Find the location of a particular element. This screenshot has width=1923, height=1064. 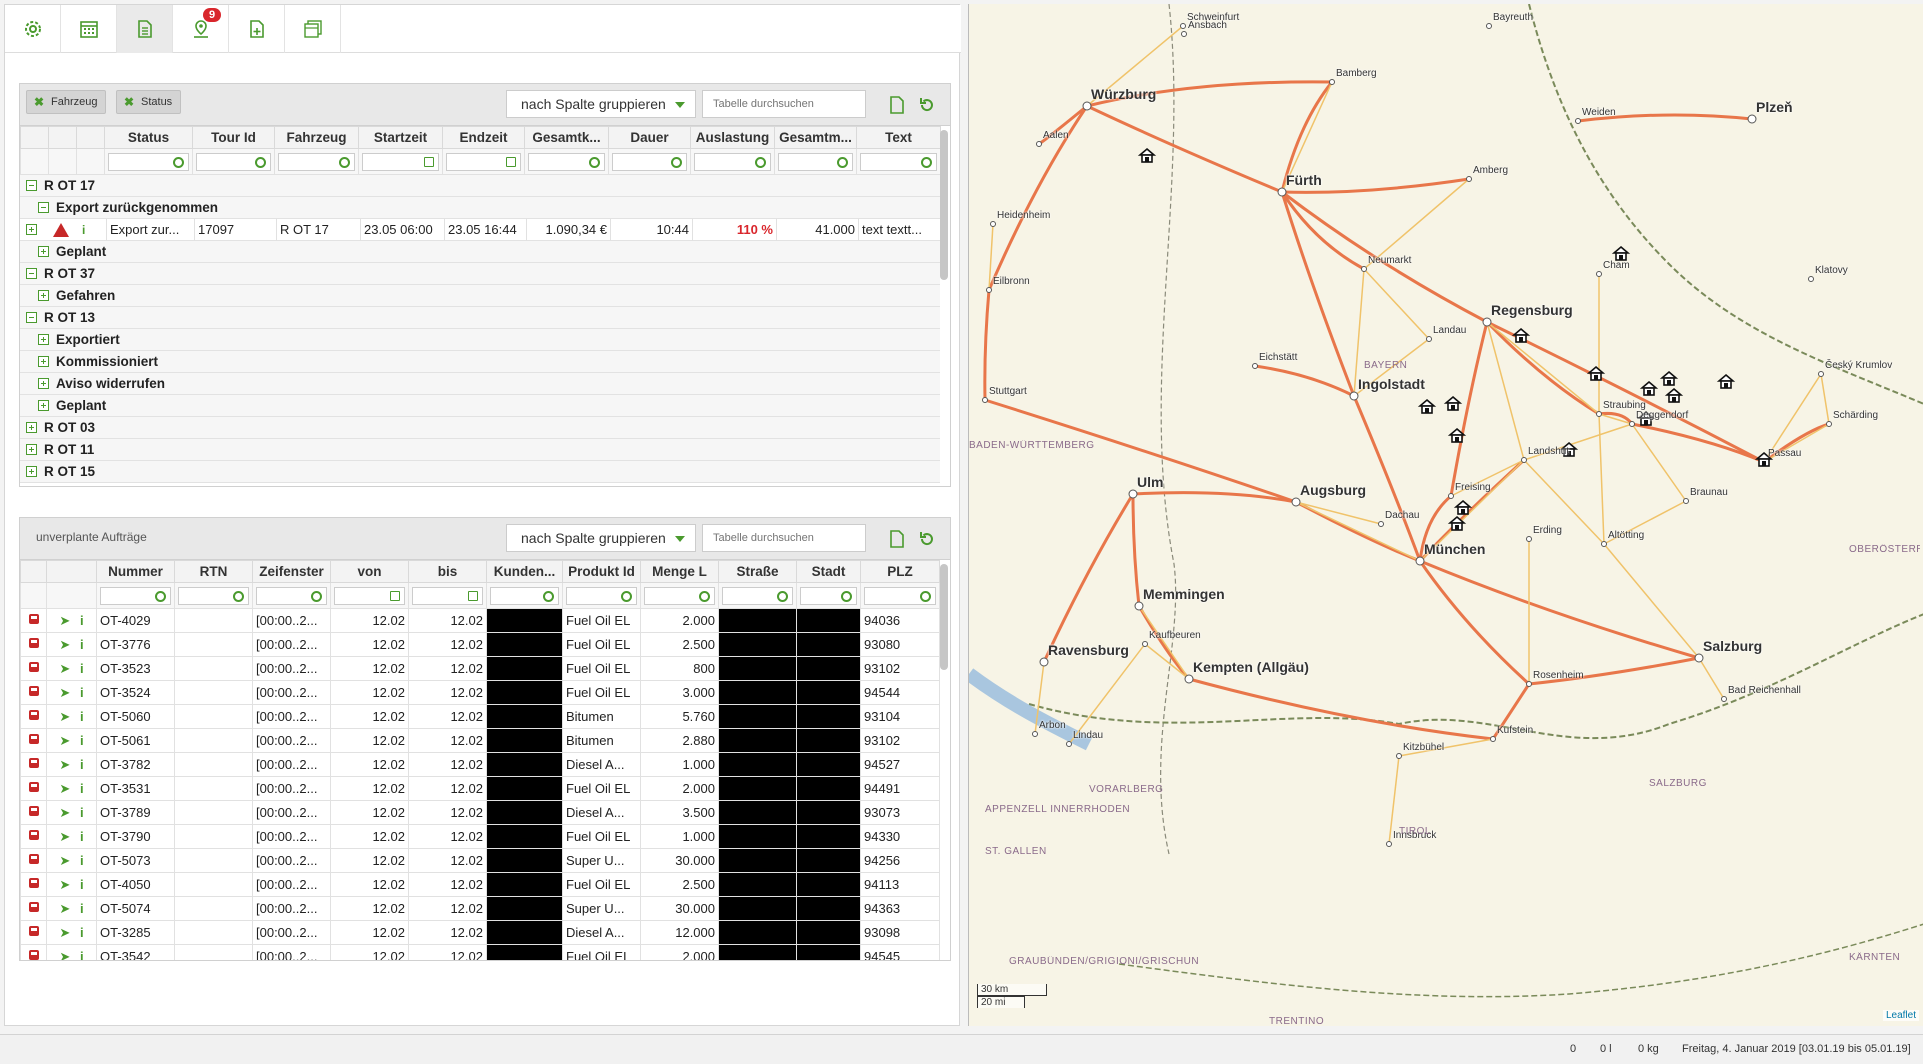

tours-search-input is located at coordinates (784, 104).